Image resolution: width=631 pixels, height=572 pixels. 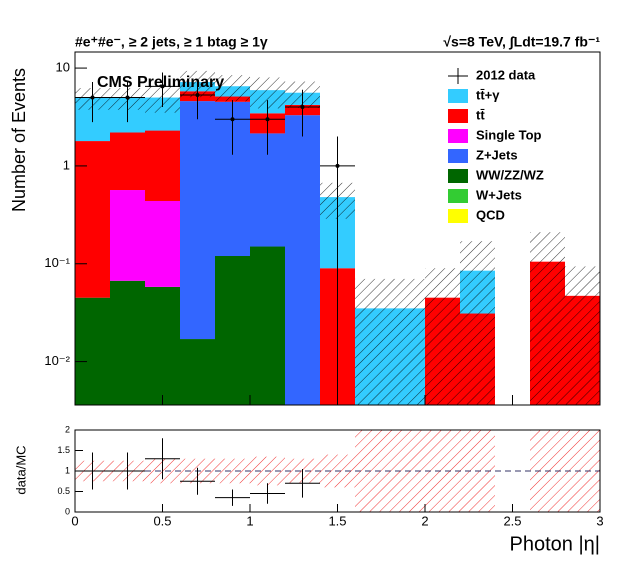 I want to click on x-tick-label: 2, so click(x=424, y=520).